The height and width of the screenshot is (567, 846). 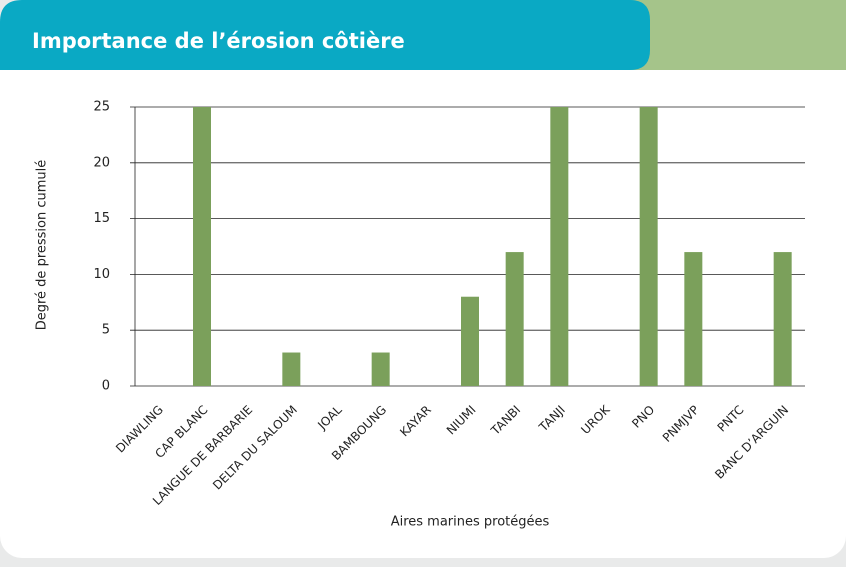 I want to click on y-tick-label: 0, so click(x=106, y=386).